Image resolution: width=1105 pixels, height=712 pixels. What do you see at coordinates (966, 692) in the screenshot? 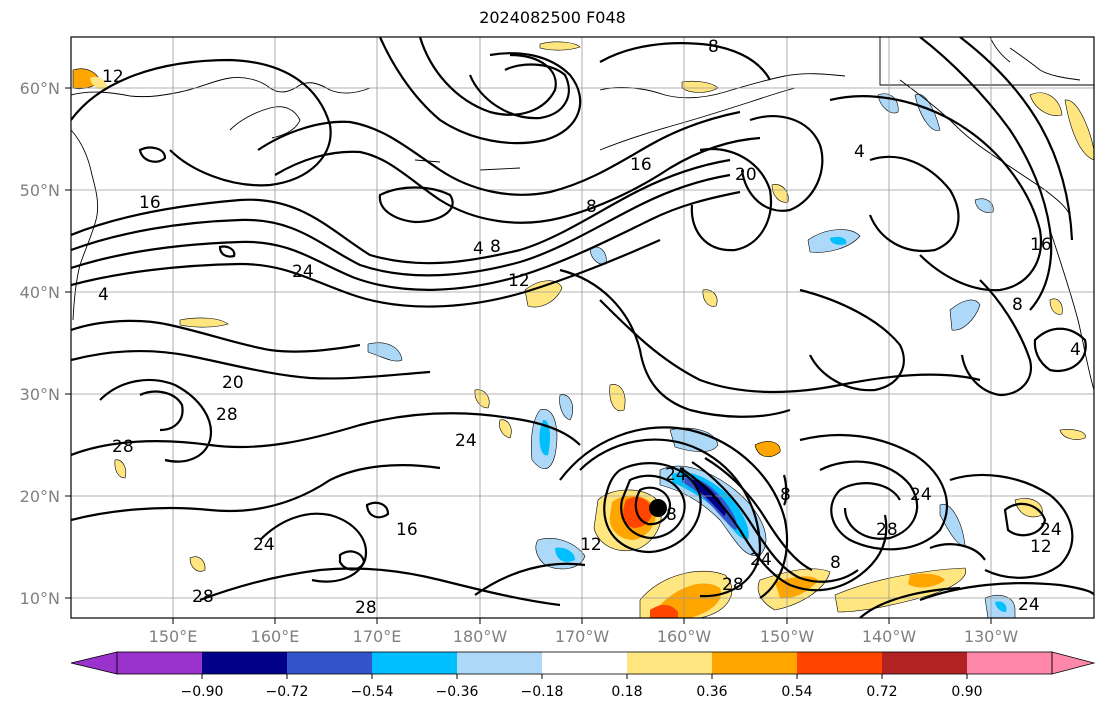
I see `colorbar-tick-label: 0.90` at bounding box center [966, 692].